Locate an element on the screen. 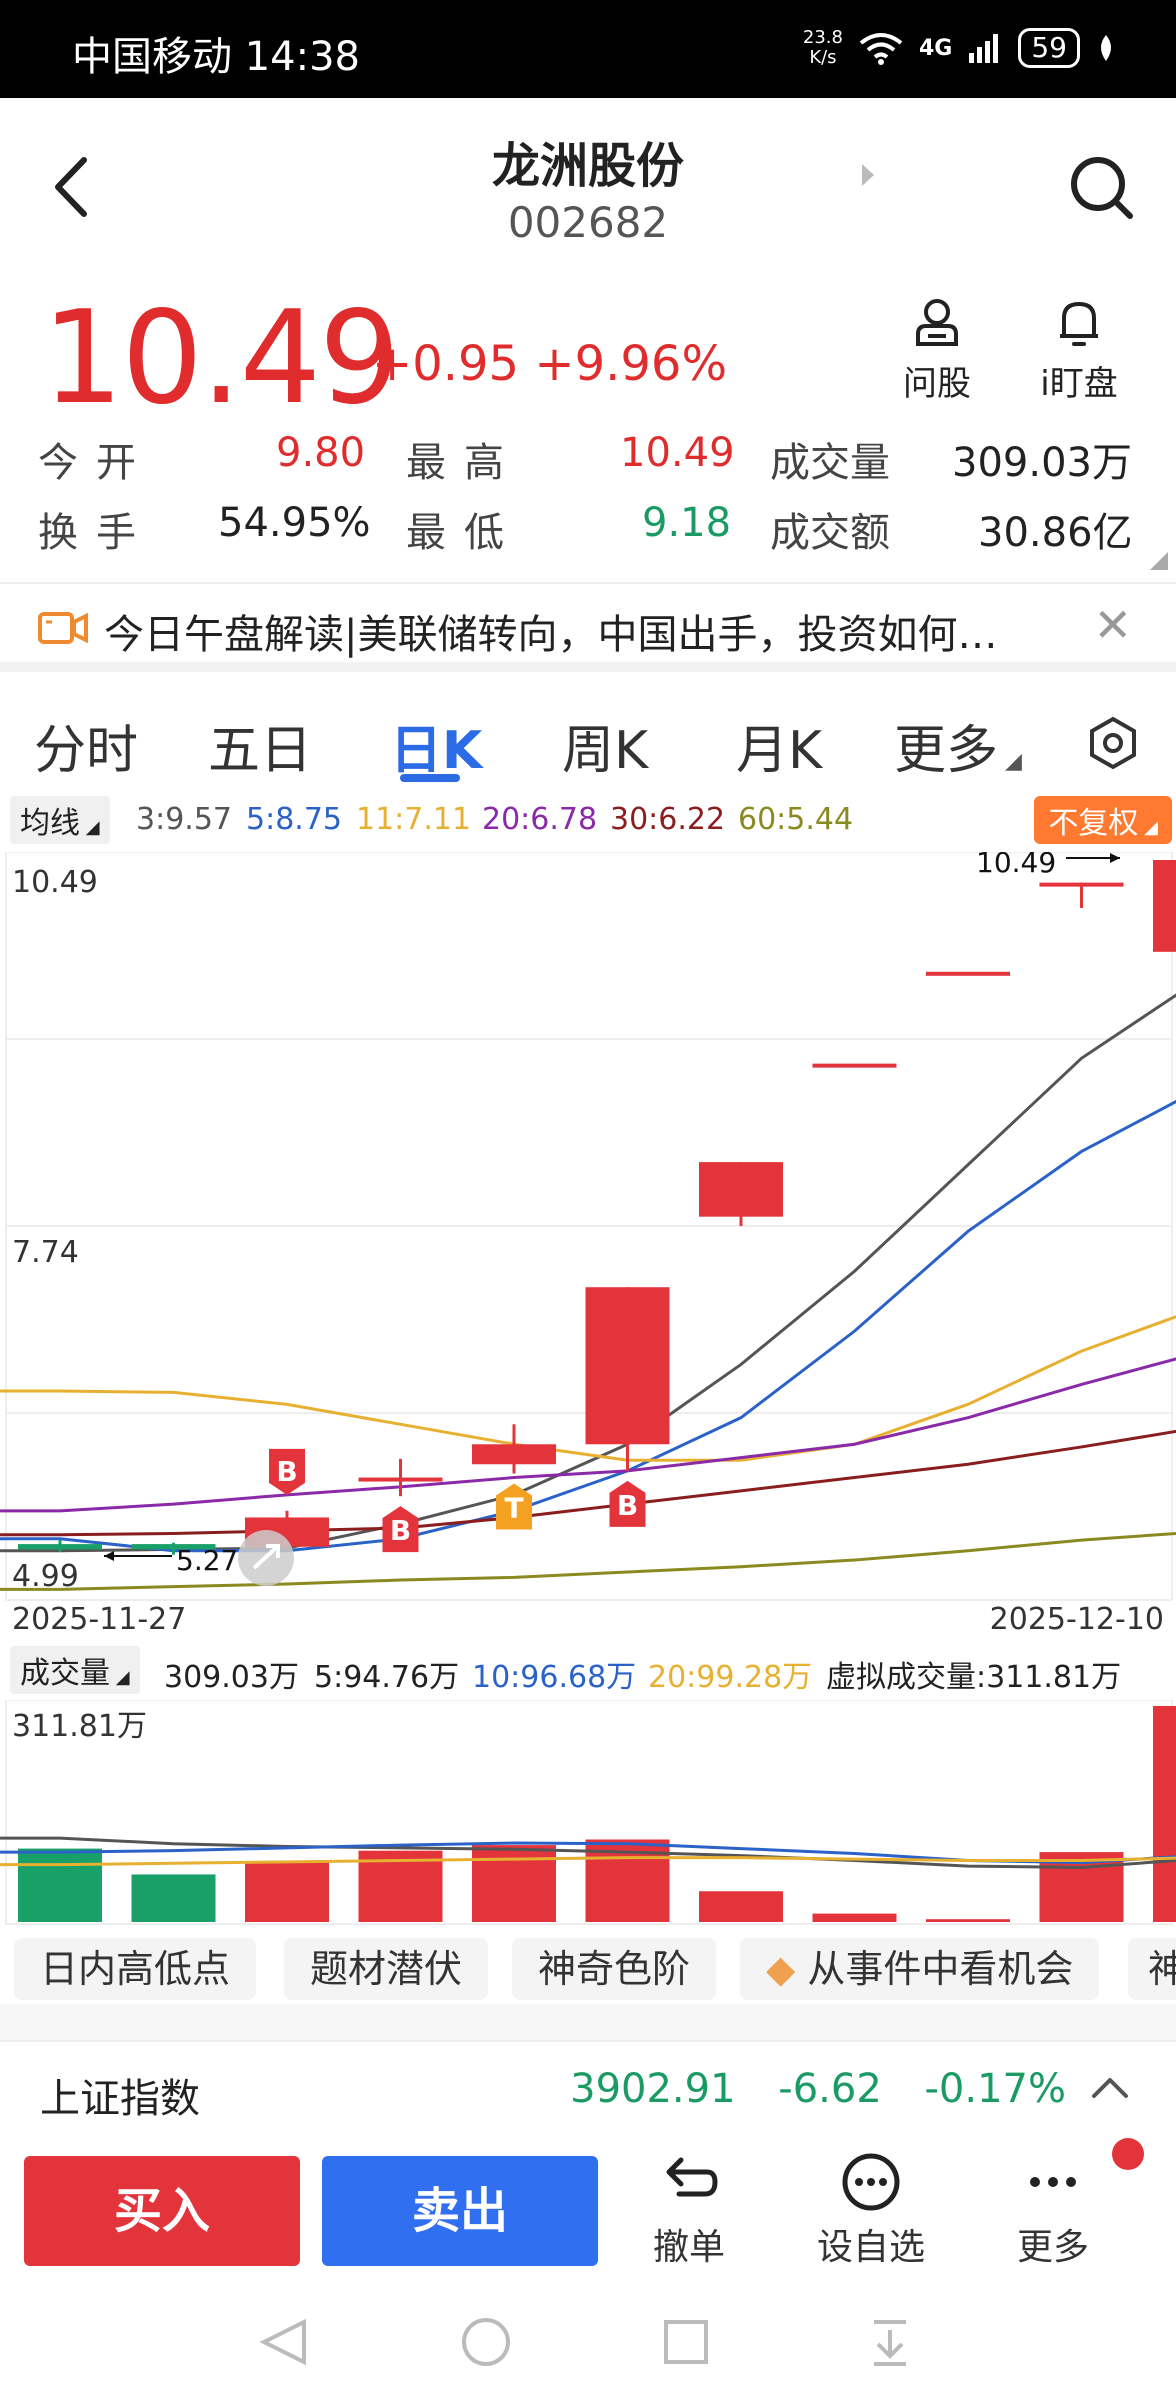 This screenshot has height=2400, width=1176. undo-icon is located at coordinates (692, 2177).